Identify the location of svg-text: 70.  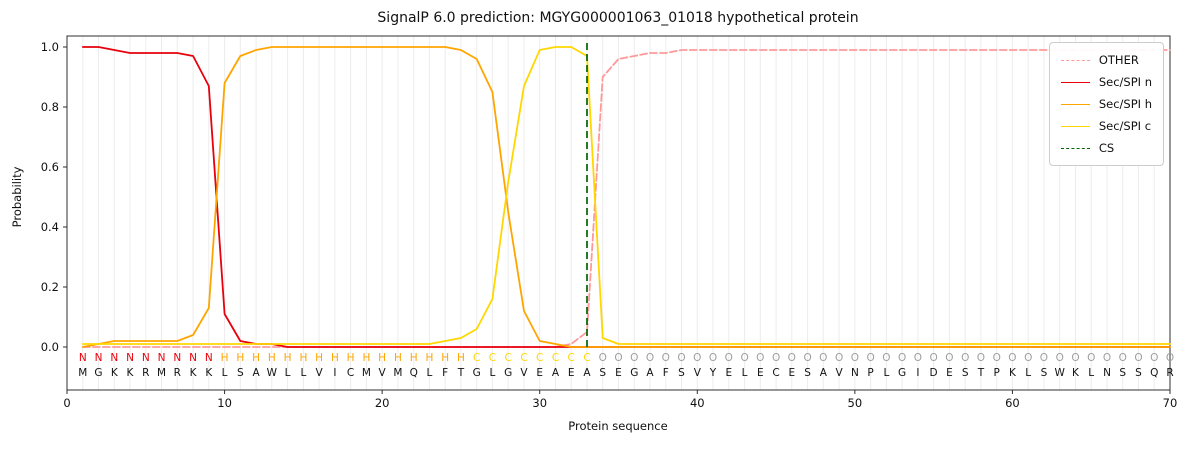
(1170, 403).